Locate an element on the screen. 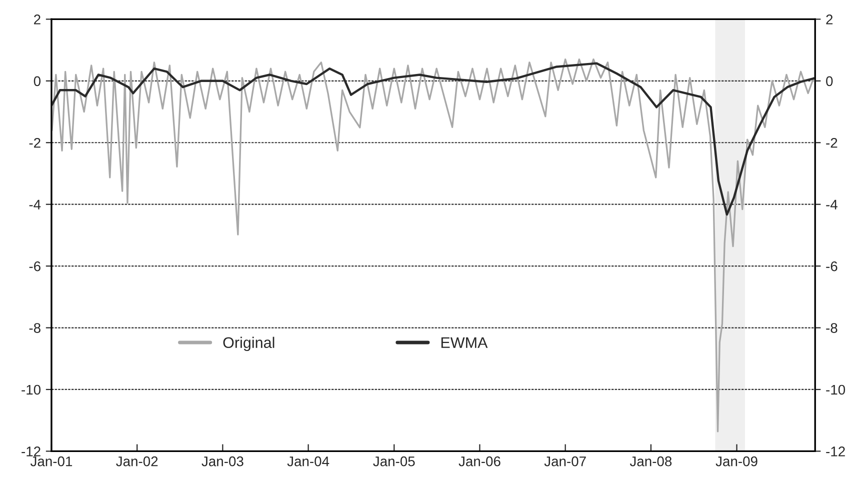 The width and height of the screenshot is (858, 480). legend-label: Original is located at coordinates (248, 344).